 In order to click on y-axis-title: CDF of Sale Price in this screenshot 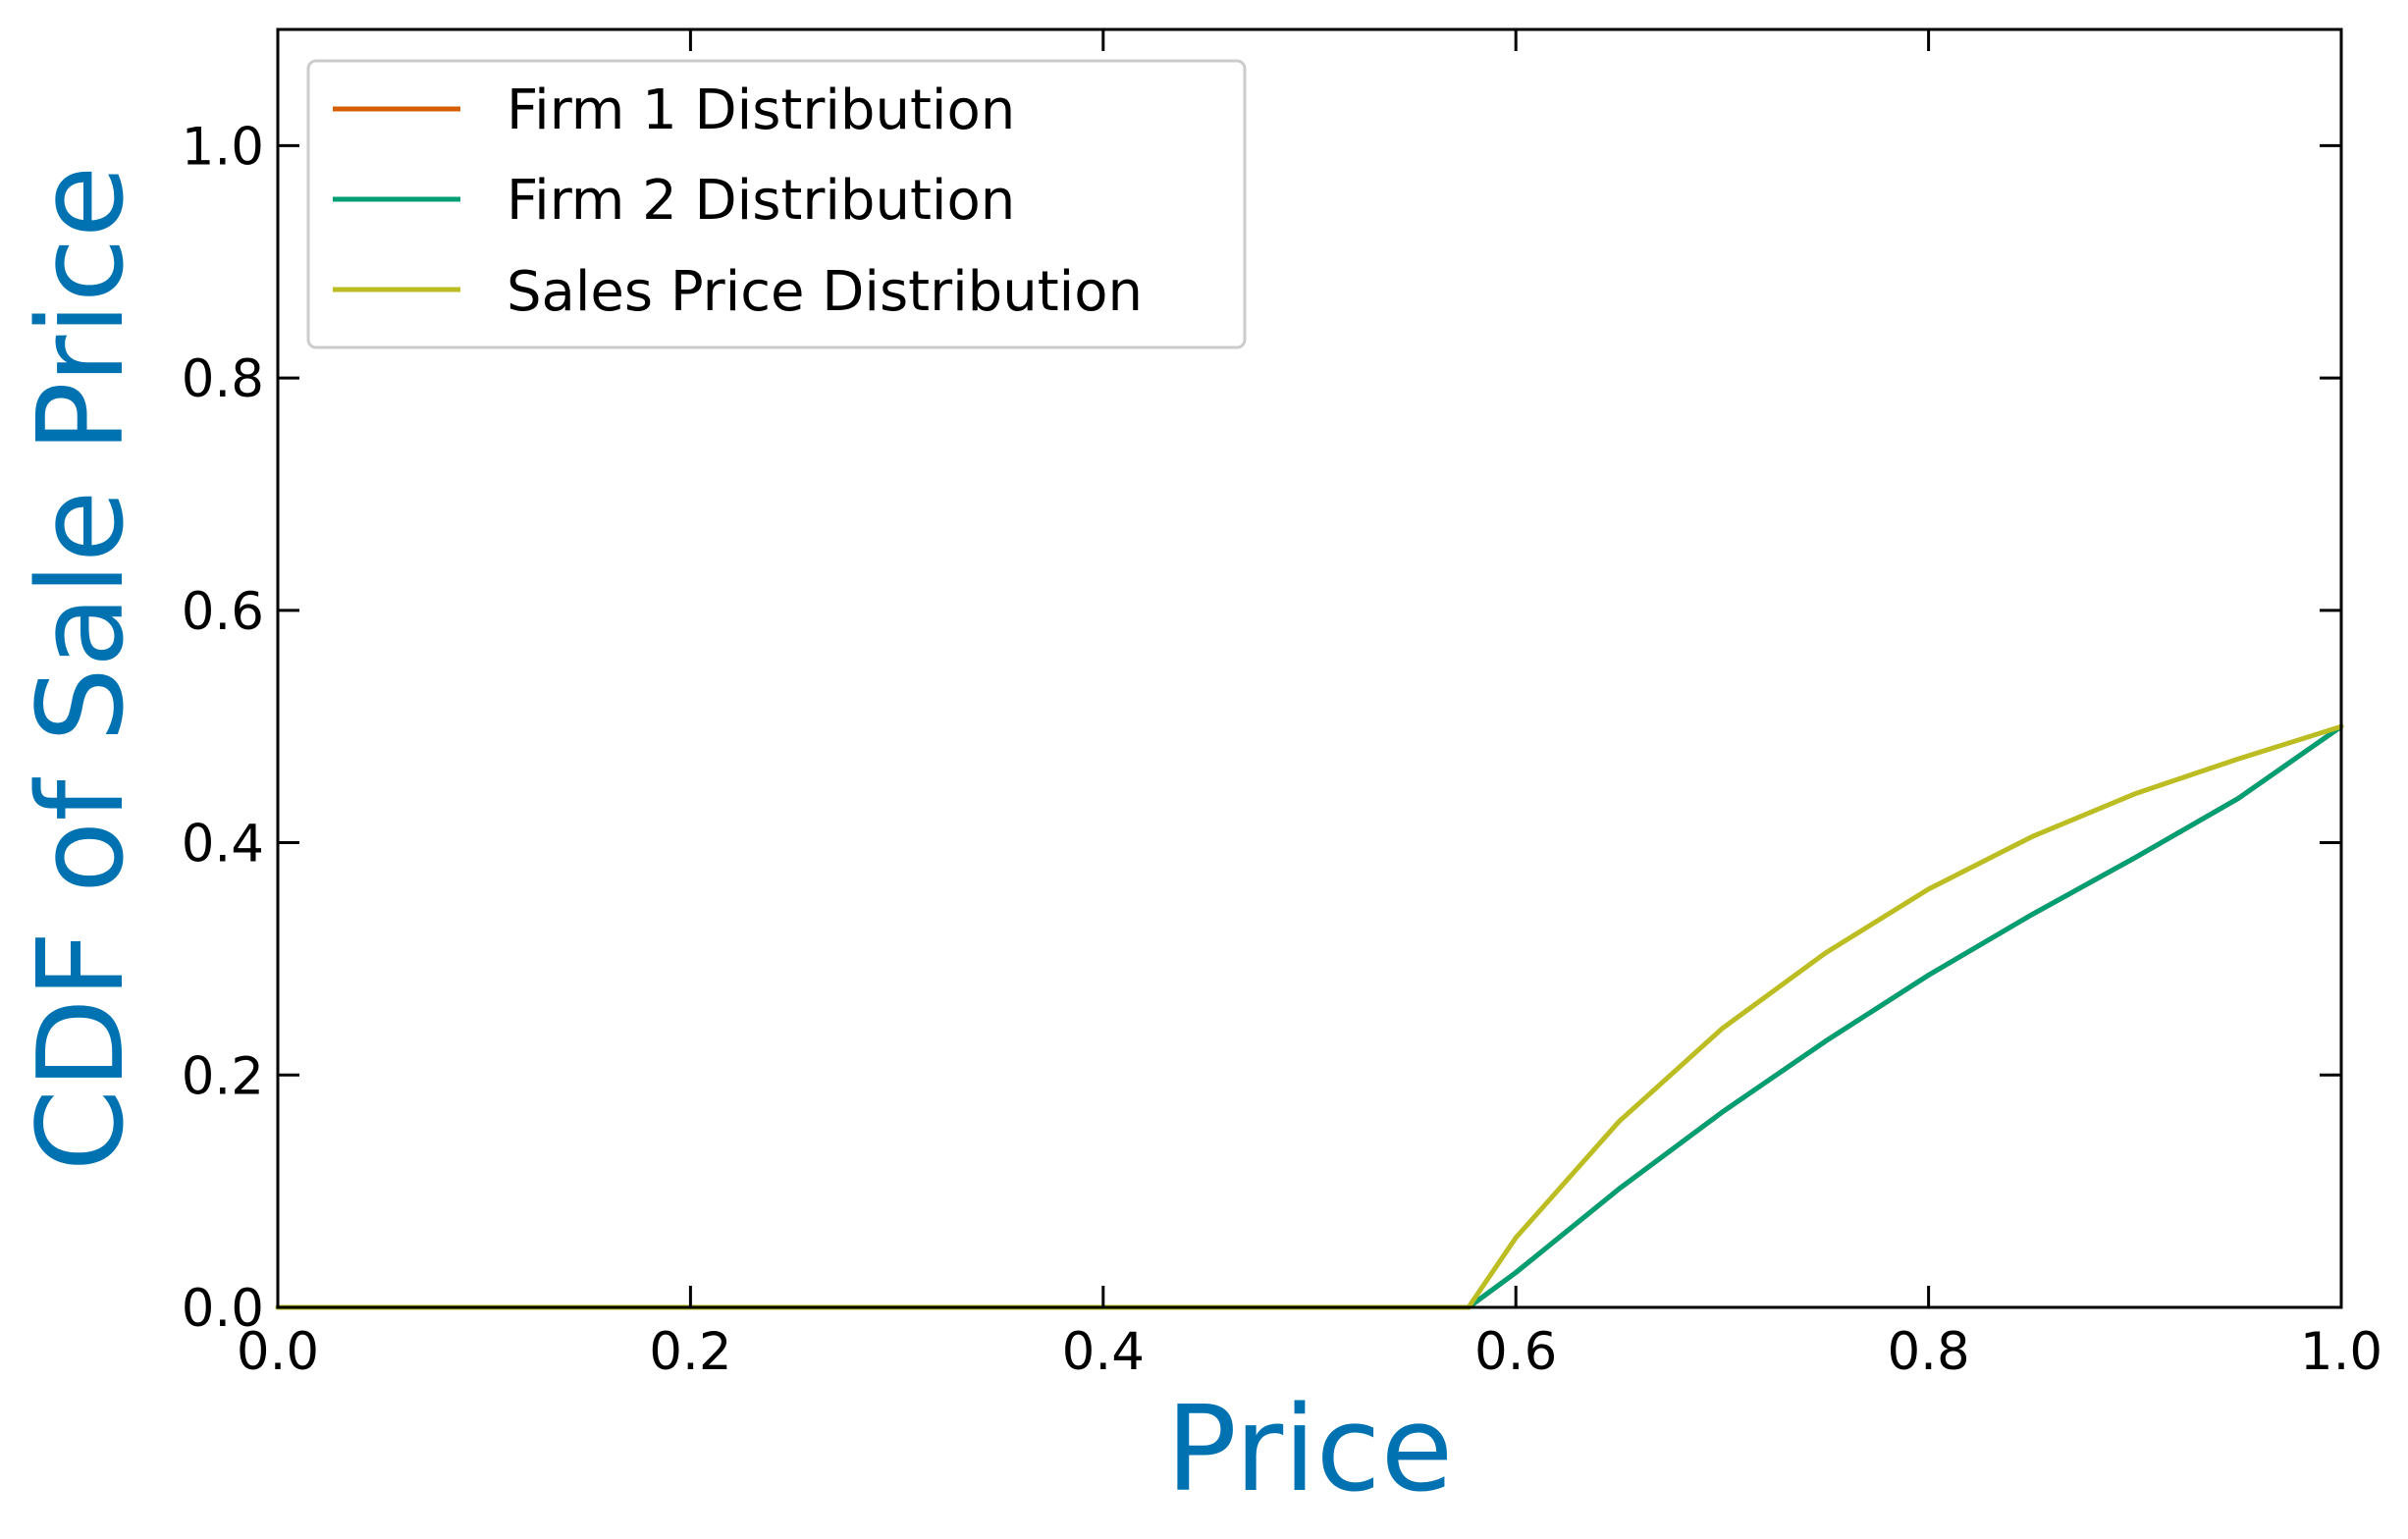, I will do `click(82, 669)`.